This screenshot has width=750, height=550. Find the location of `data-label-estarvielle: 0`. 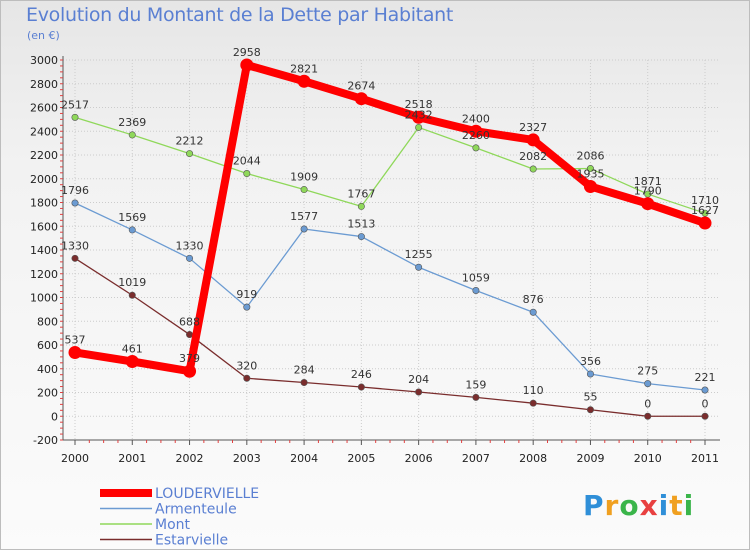

data-label-estarvielle: 0 is located at coordinates (705, 403).